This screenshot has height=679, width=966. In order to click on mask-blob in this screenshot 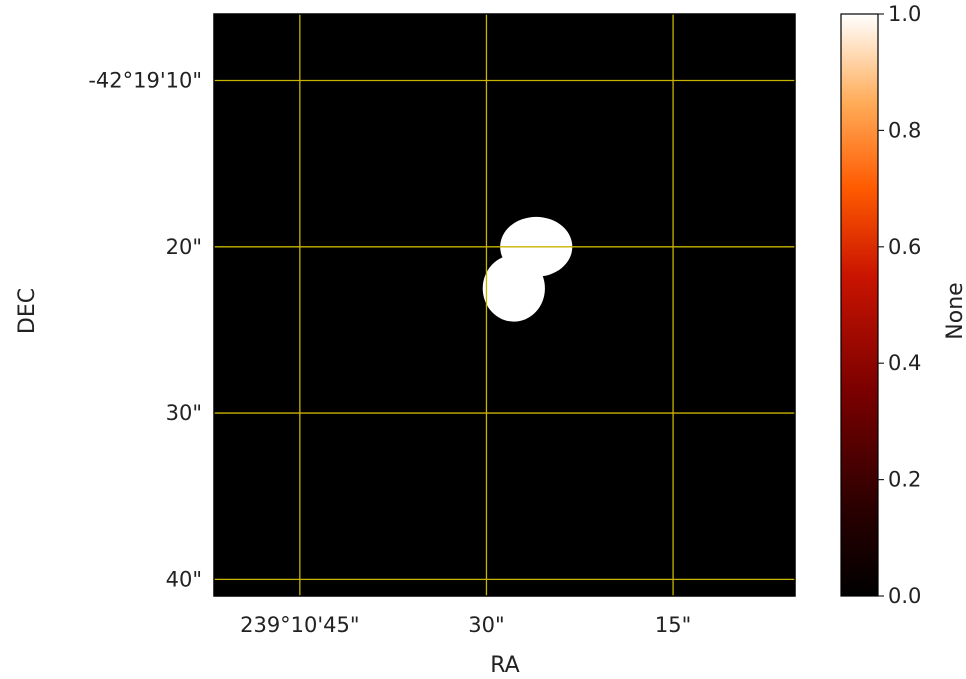, I will do `click(513, 288)`.